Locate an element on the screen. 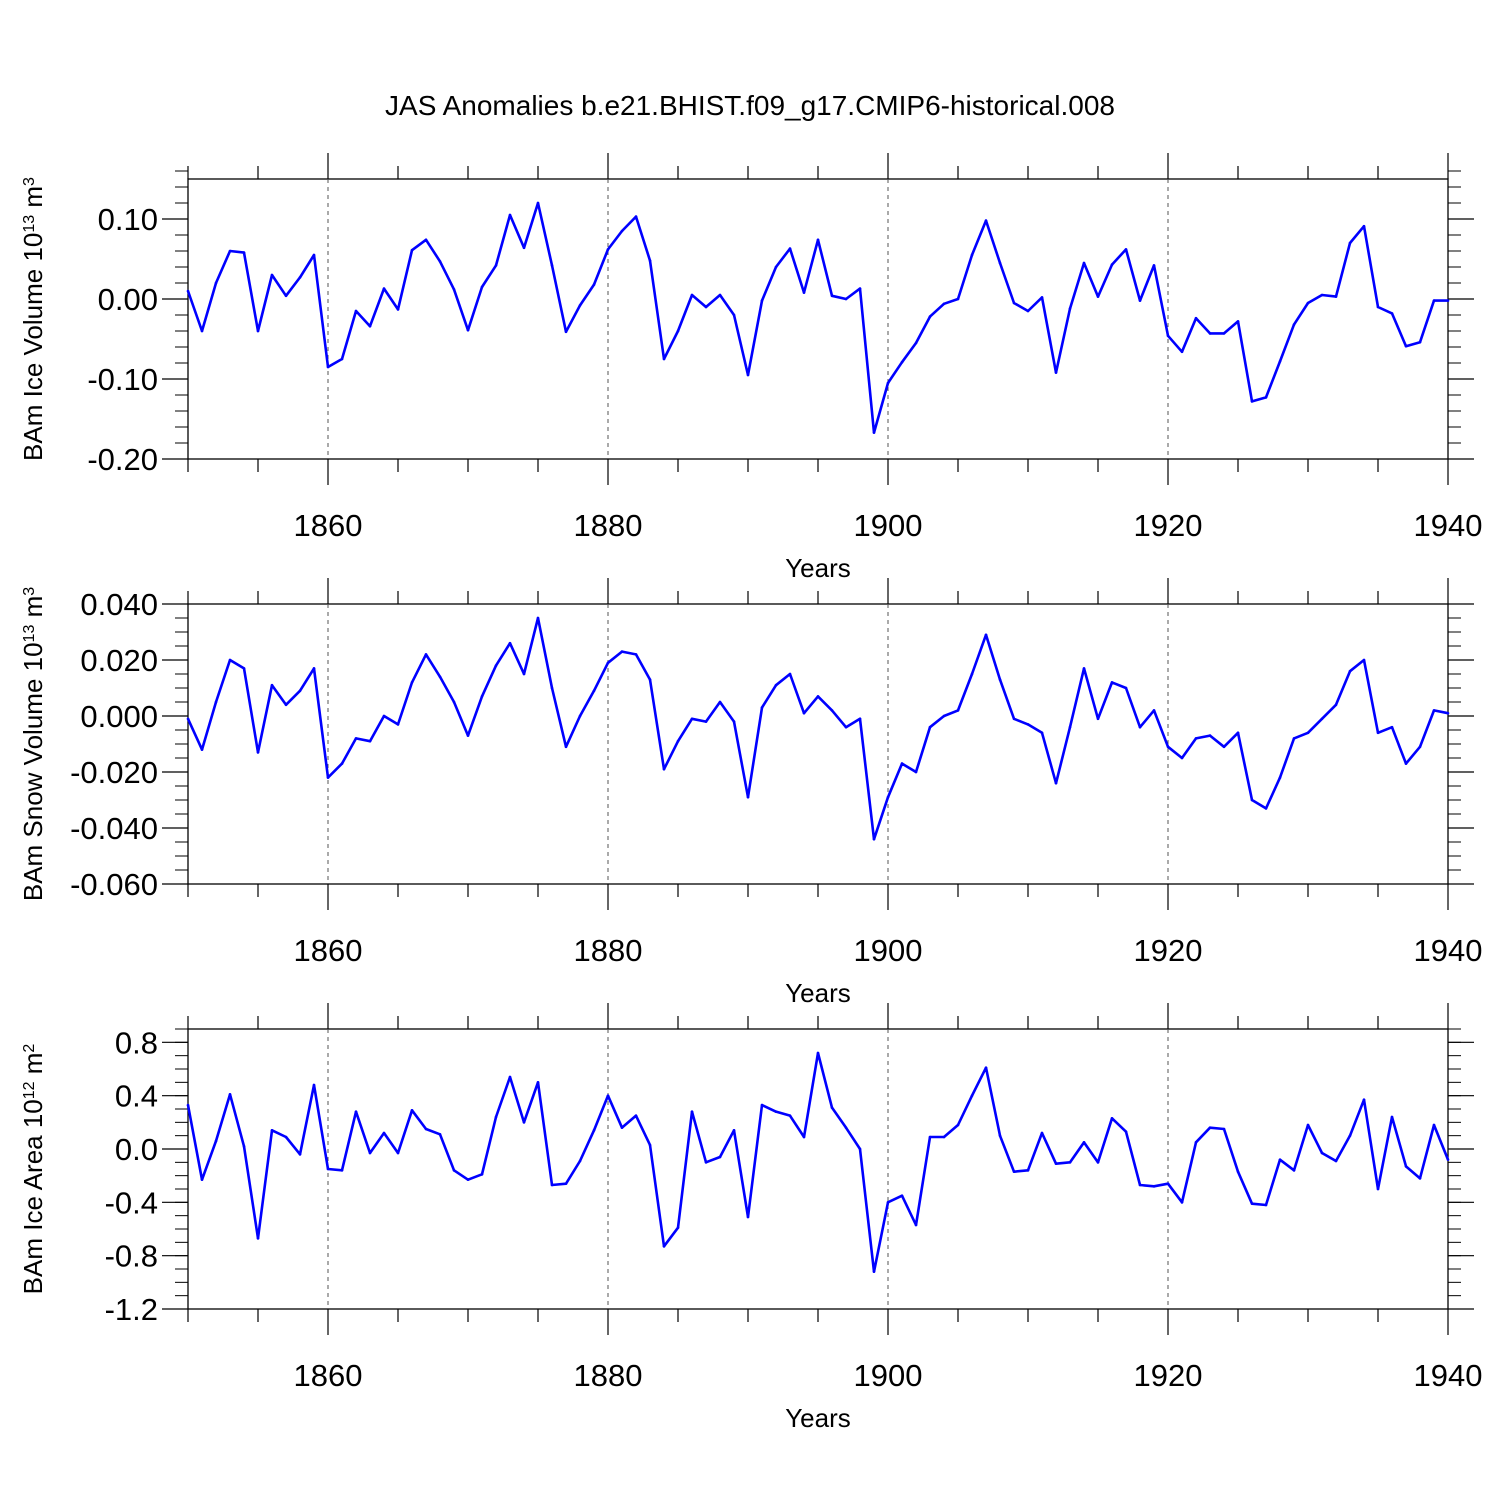  y-axis-title-text: m is located at coordinates (33, 610).